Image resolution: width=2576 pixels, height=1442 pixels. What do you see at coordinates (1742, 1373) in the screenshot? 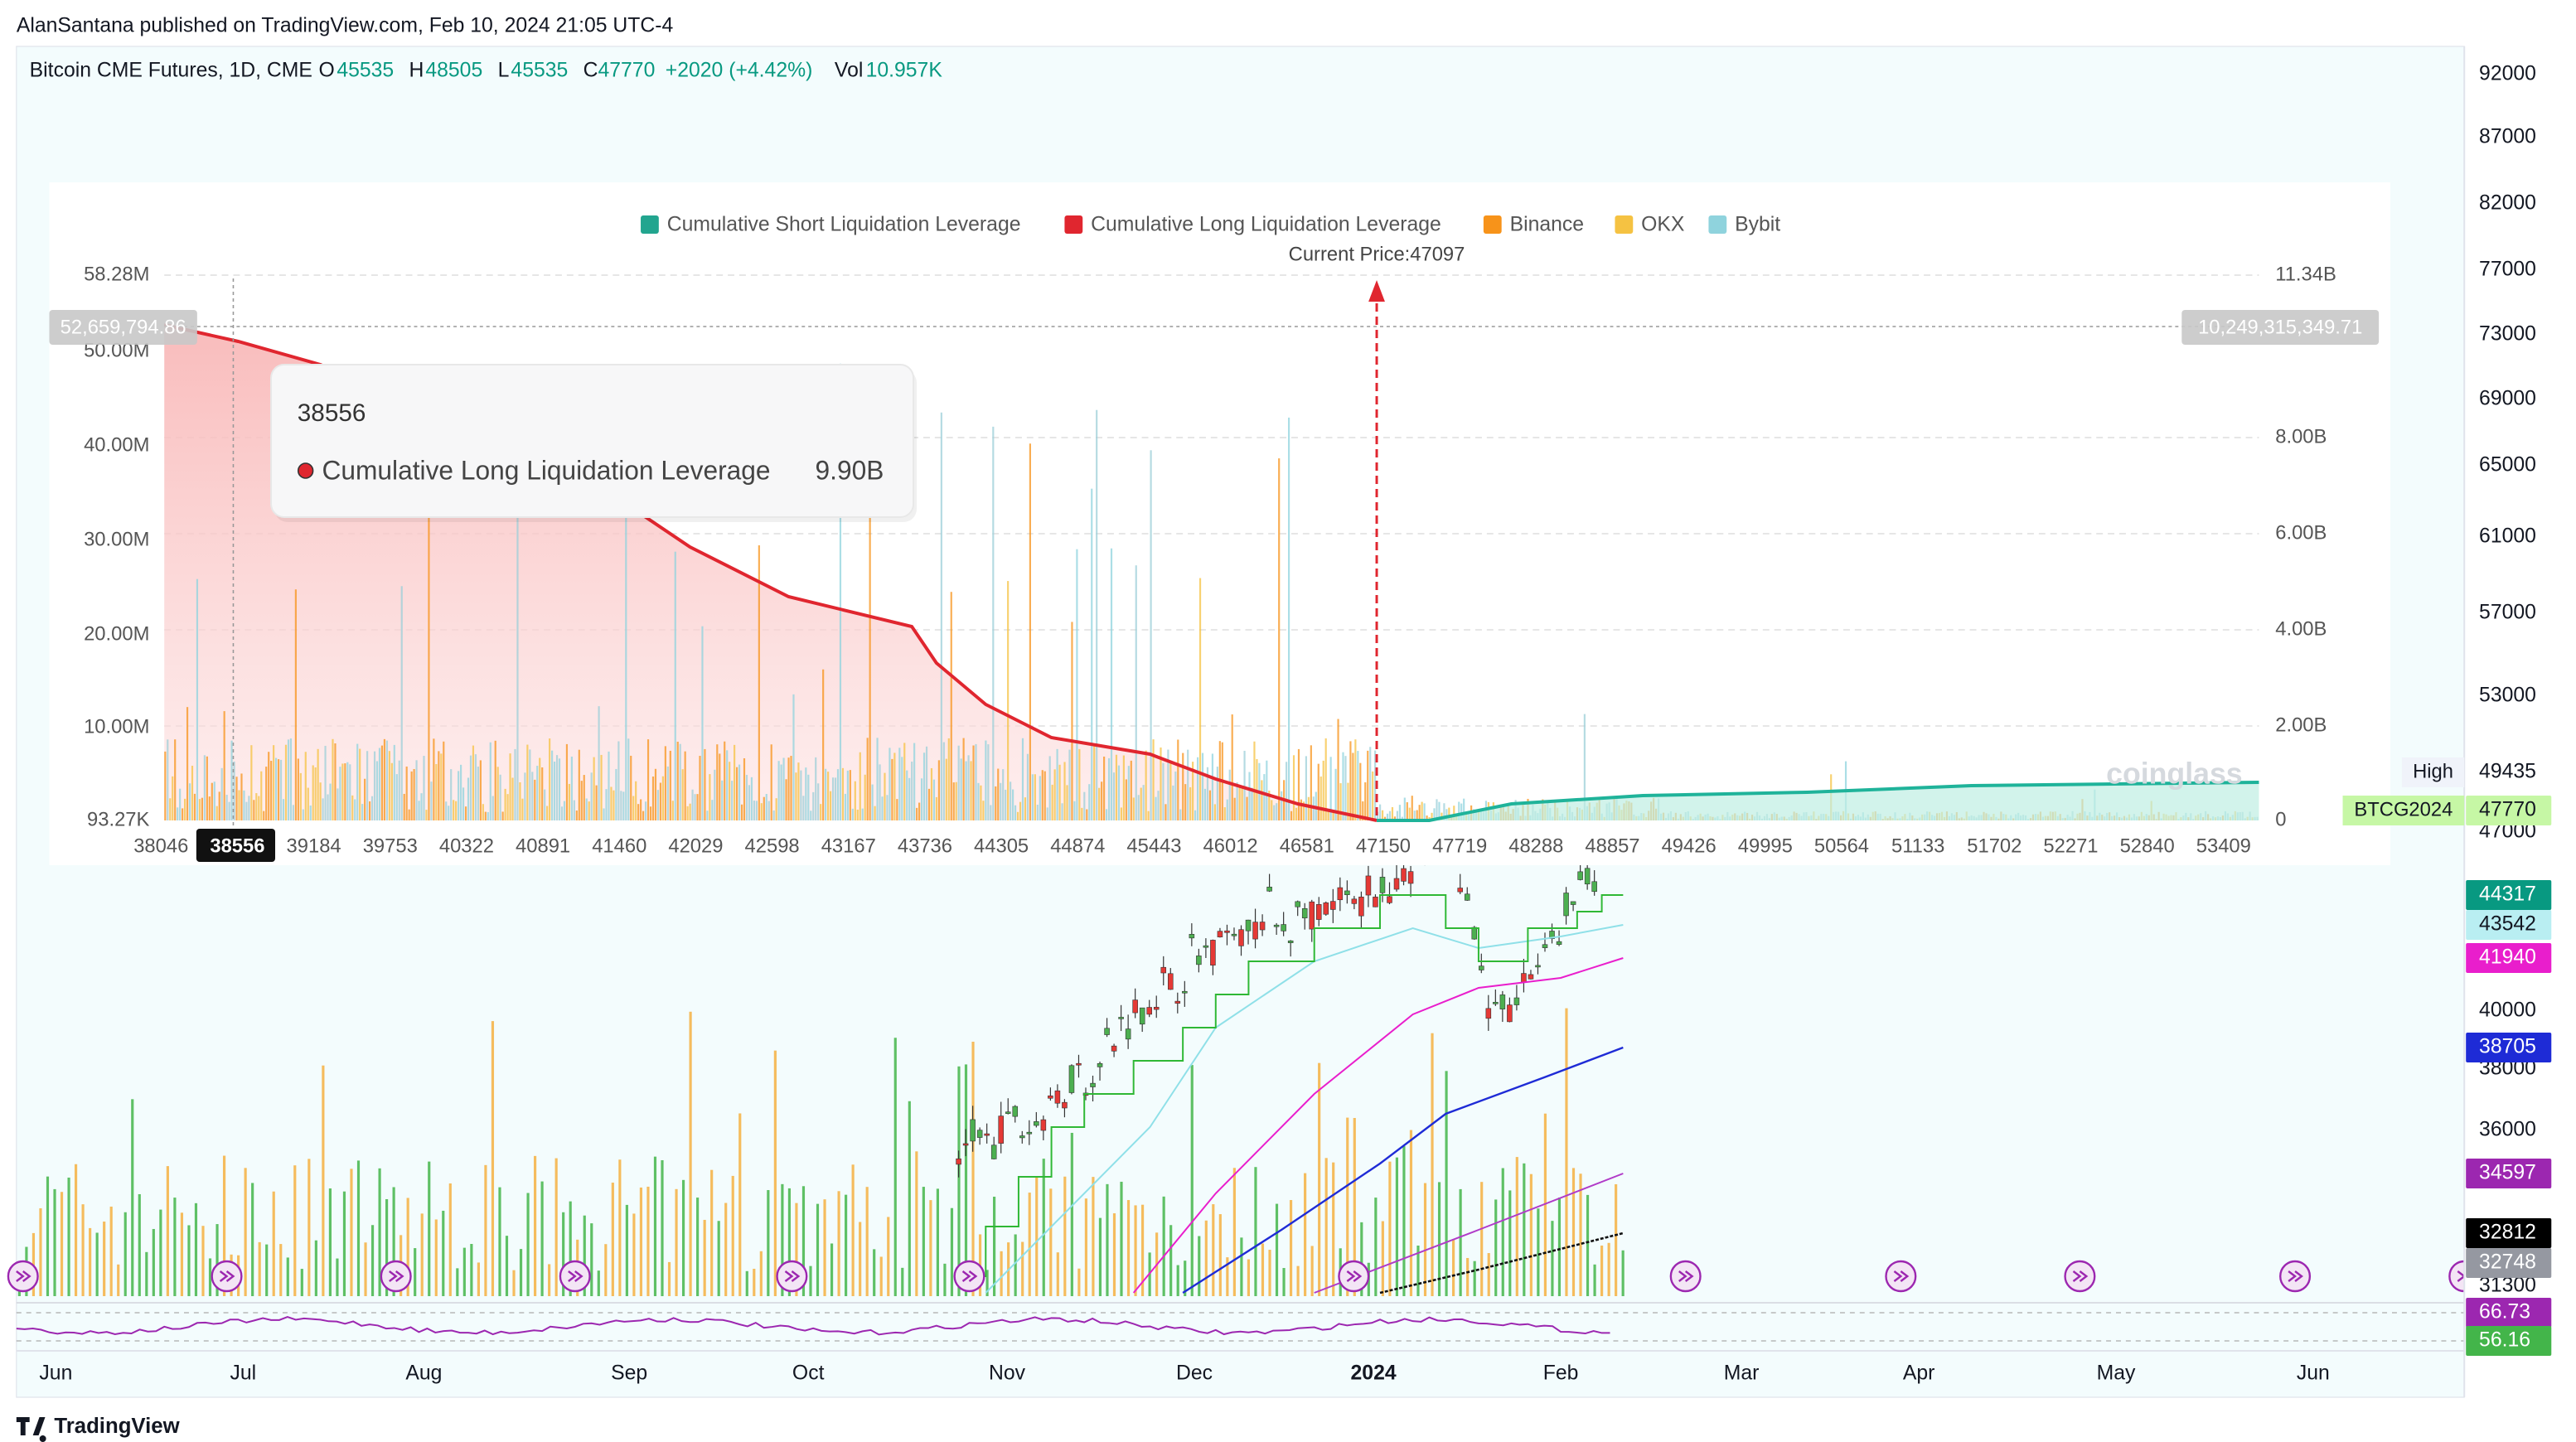
I see `time-label: Mar` at bounding box center [1742, 1373].